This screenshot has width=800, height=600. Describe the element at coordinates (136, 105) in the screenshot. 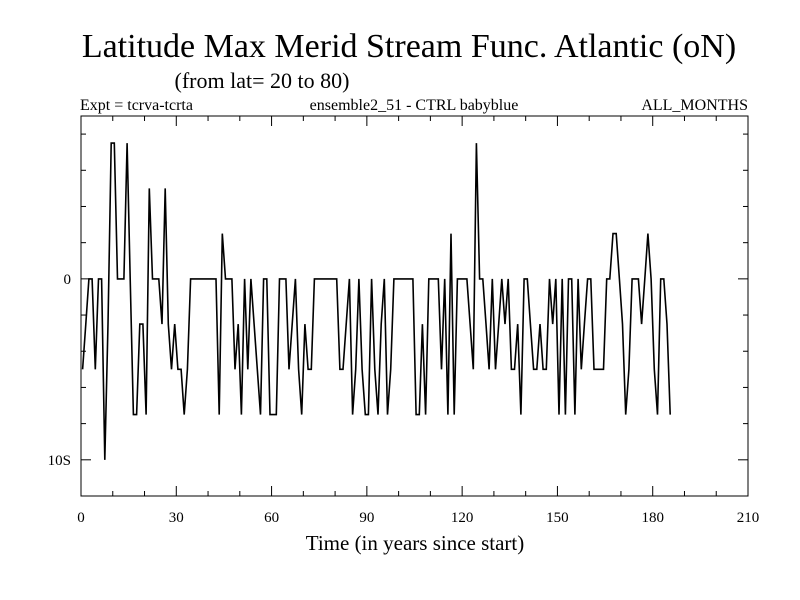

I see `expt-label: Expt = tcrva-tcrta` at that location.